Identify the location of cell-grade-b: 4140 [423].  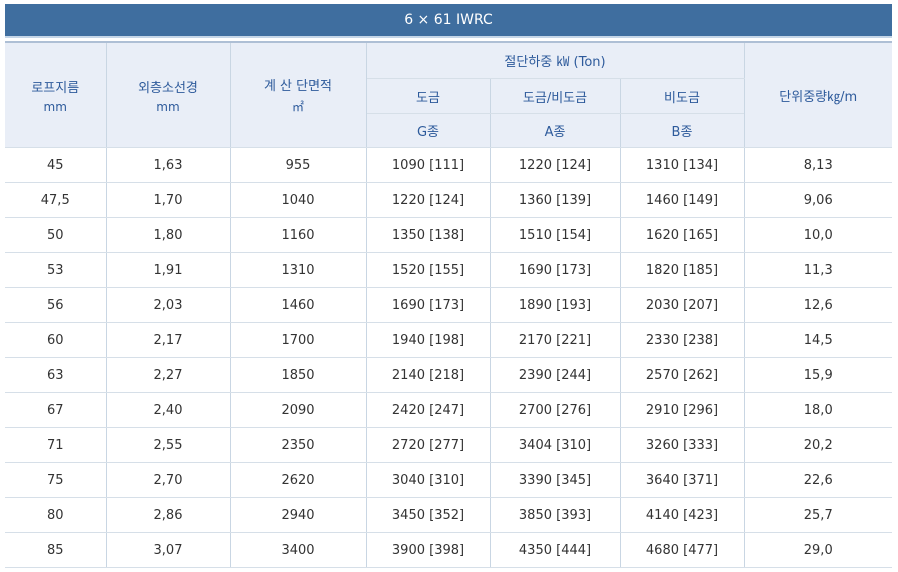
(682, 515).